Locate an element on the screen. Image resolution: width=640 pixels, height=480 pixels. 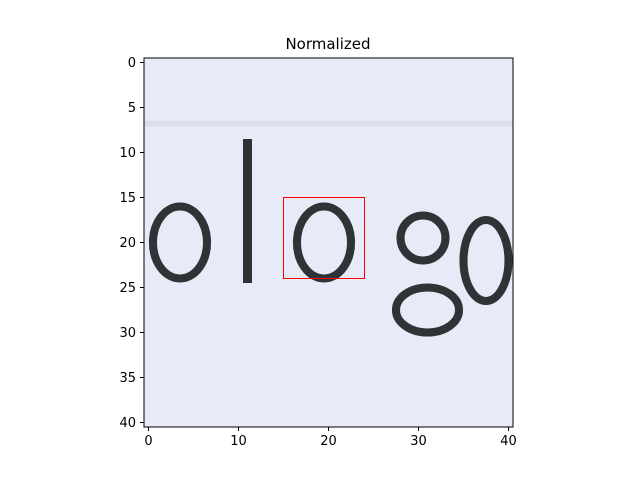
y-tick-label: 25 is located at coordinates (127, 288).